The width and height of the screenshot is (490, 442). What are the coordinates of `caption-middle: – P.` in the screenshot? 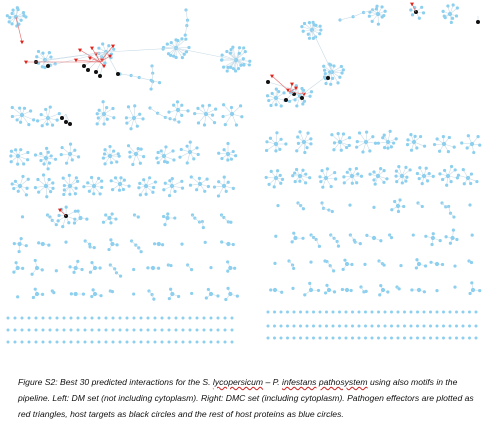 It's located at (273, 382).